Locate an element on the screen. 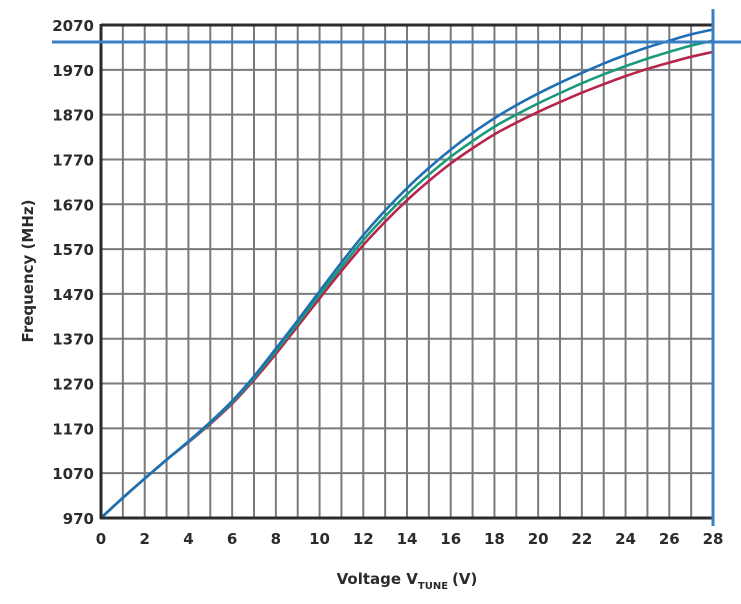 This screenshot has width=741, height=604. y-tick-label: 1170 is located at coordinates (73, 429).